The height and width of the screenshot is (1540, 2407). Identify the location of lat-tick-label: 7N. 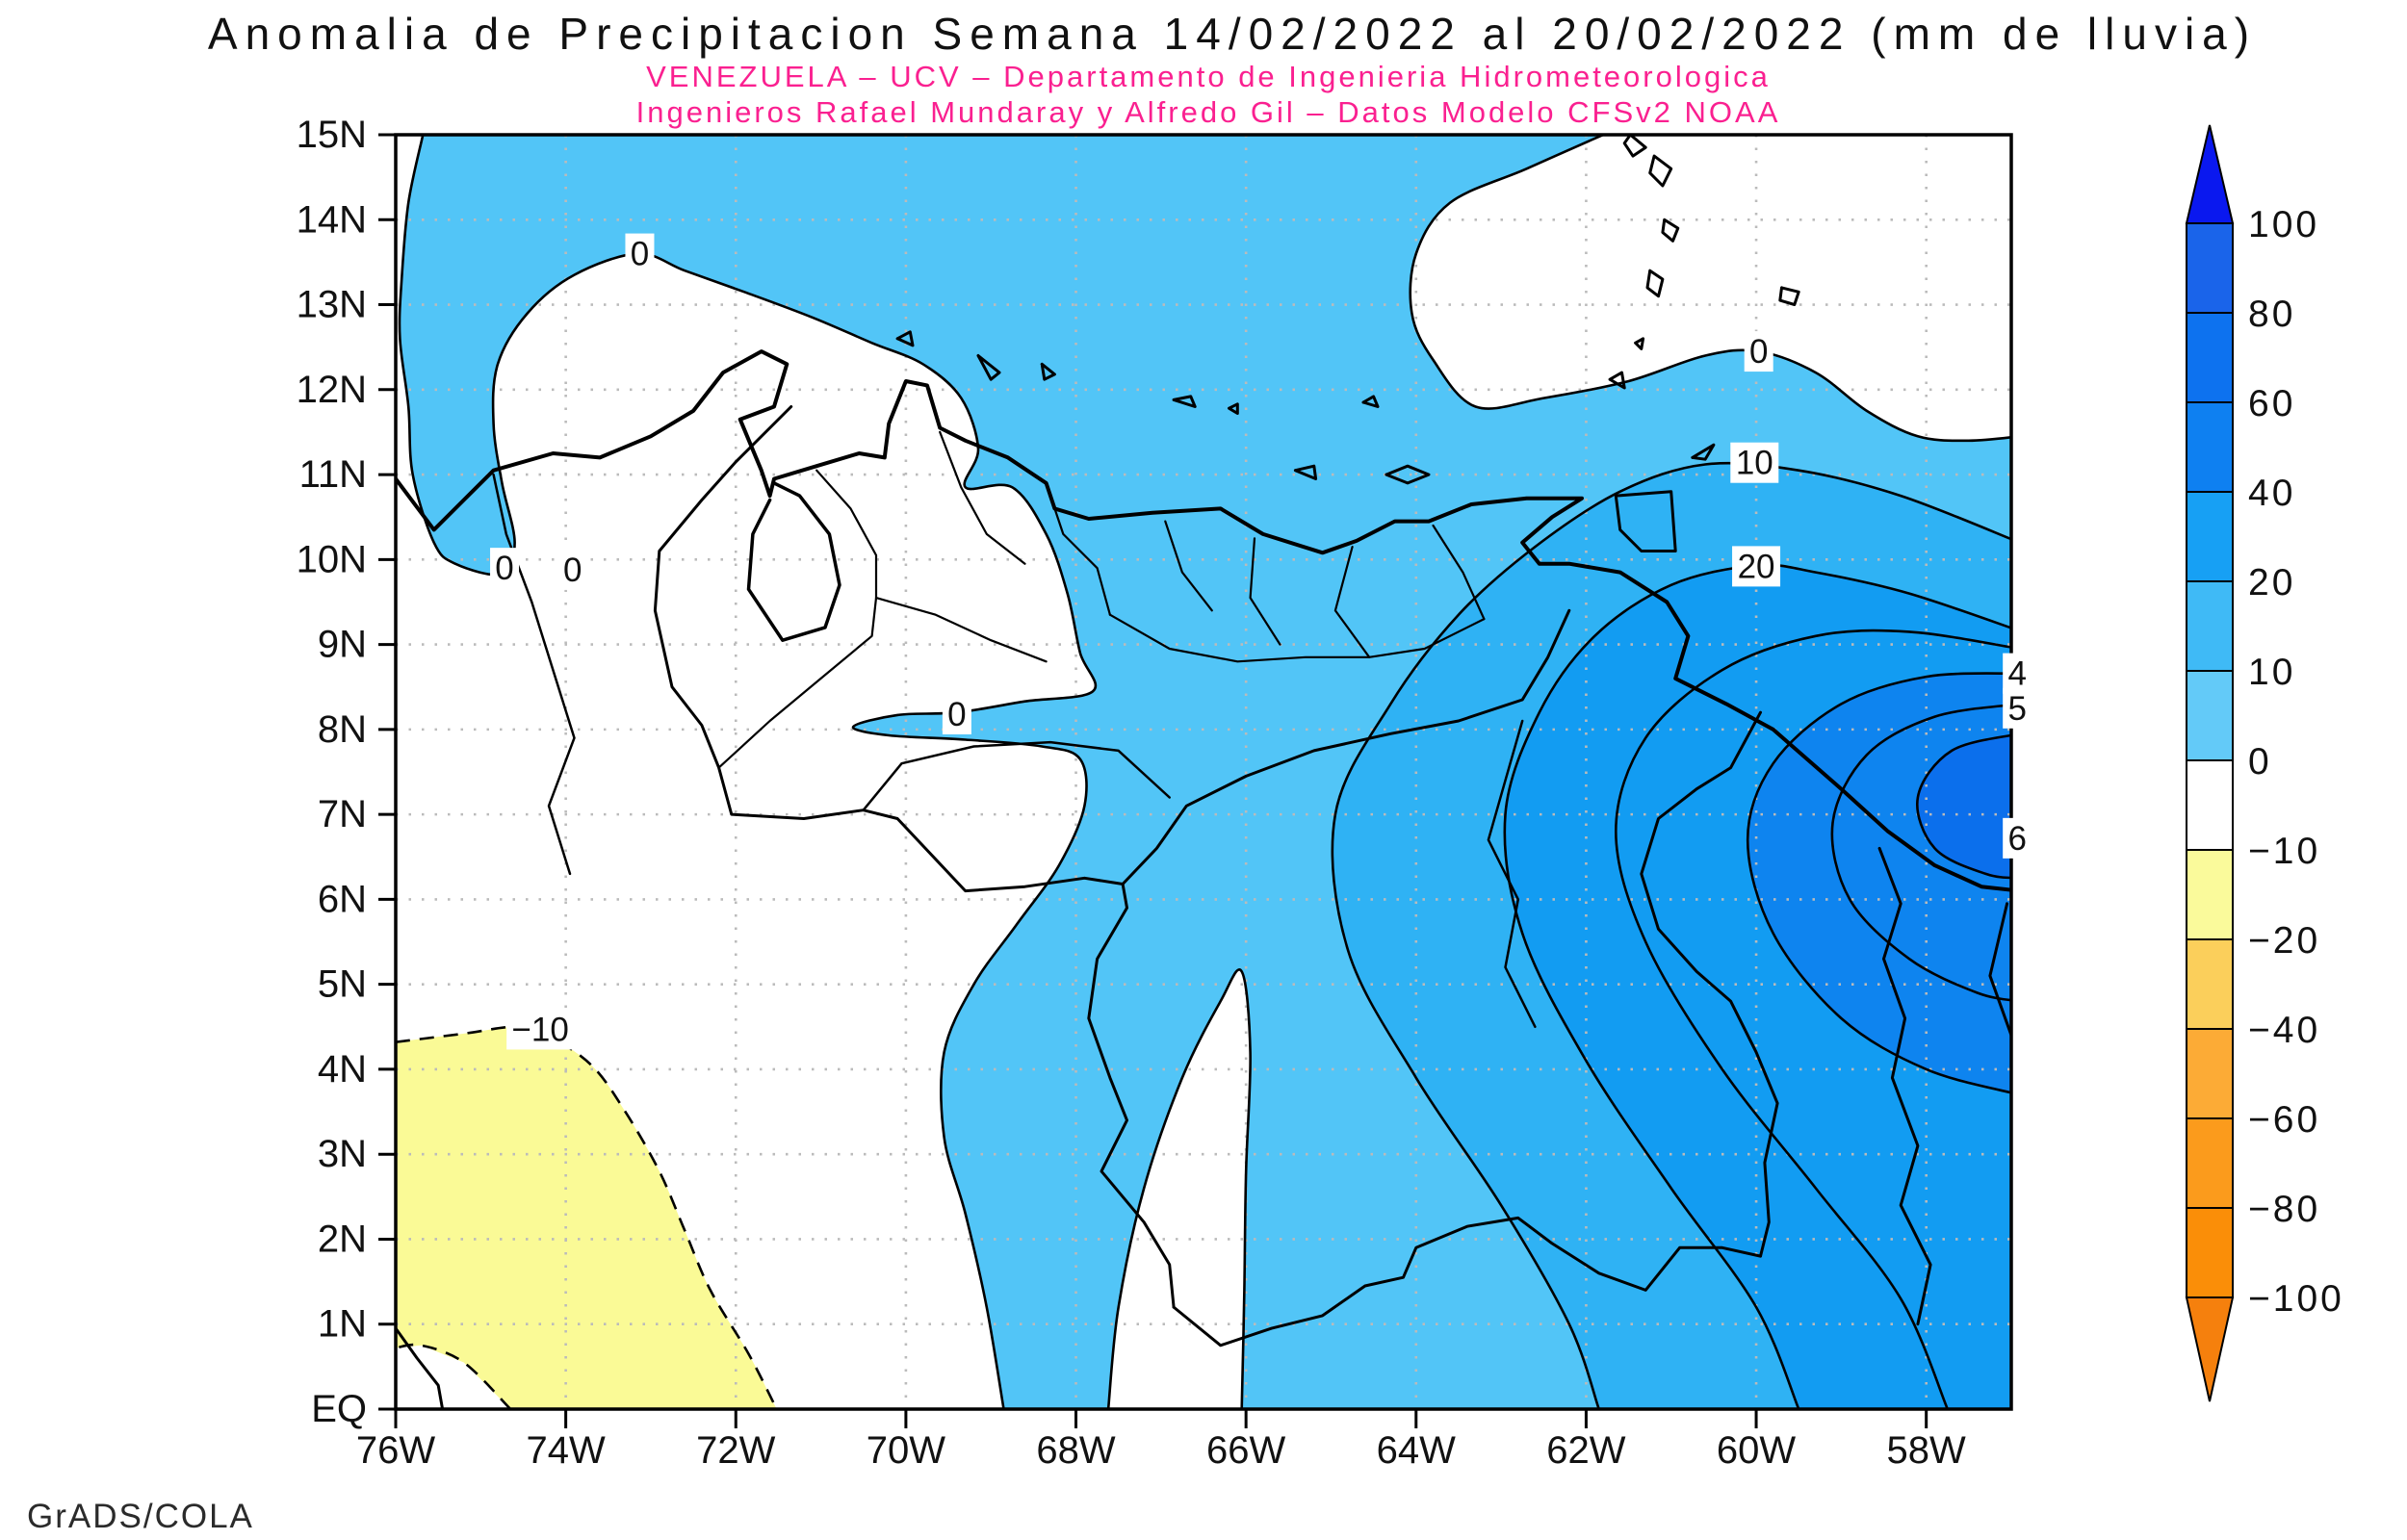
(342, 814).